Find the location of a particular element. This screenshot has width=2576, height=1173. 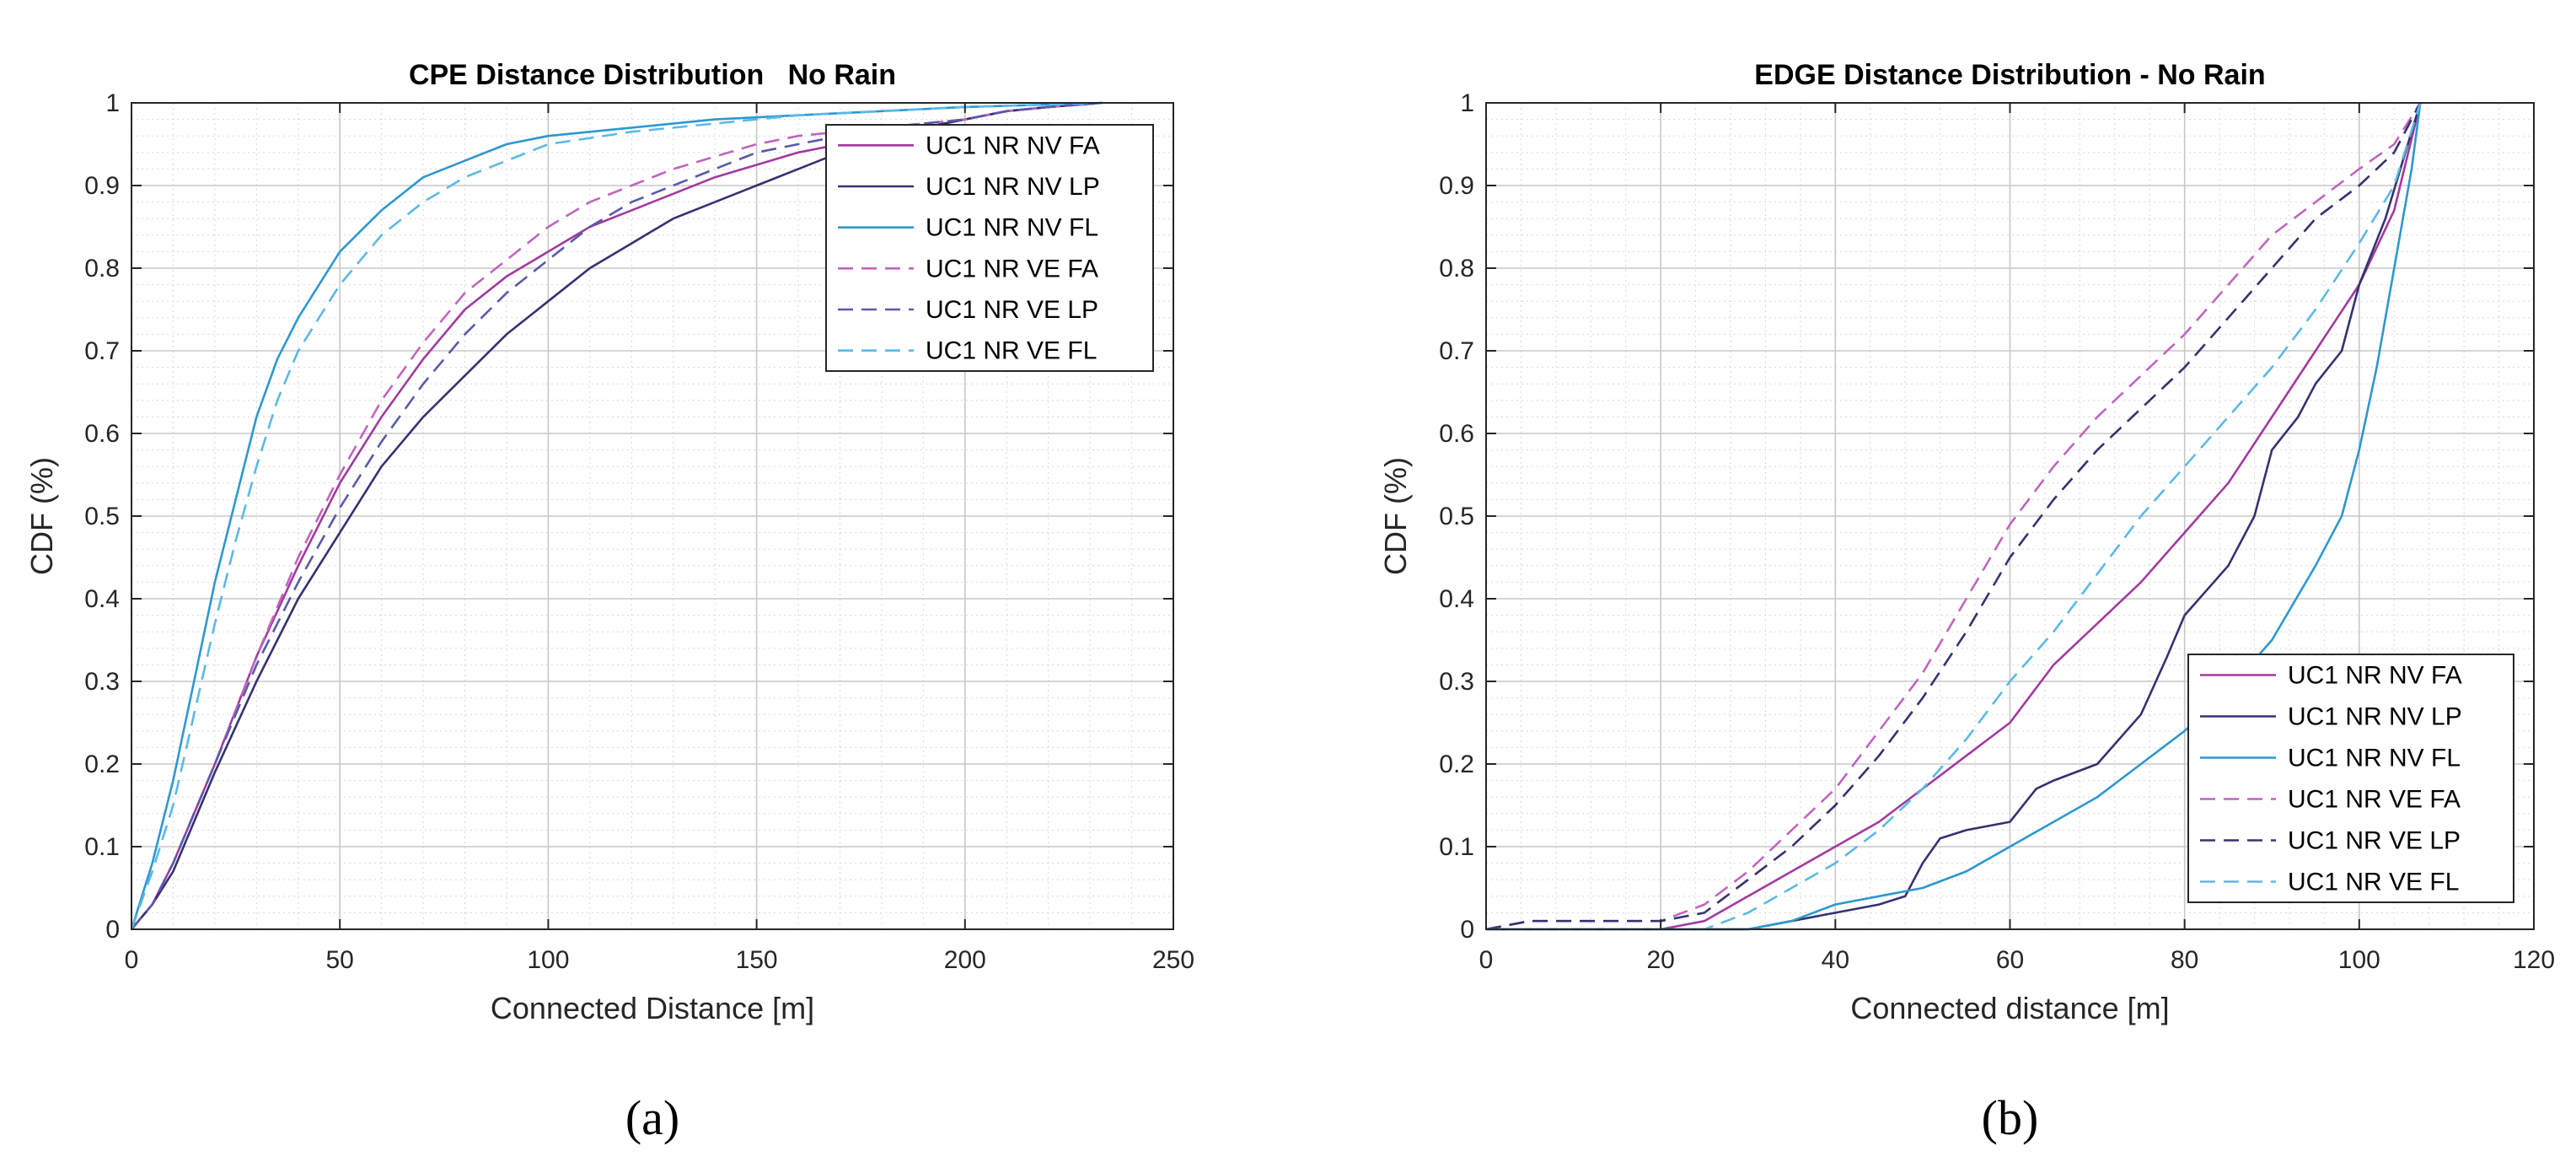

x-tick-label: 120 is located at coordinates (2534, 960).